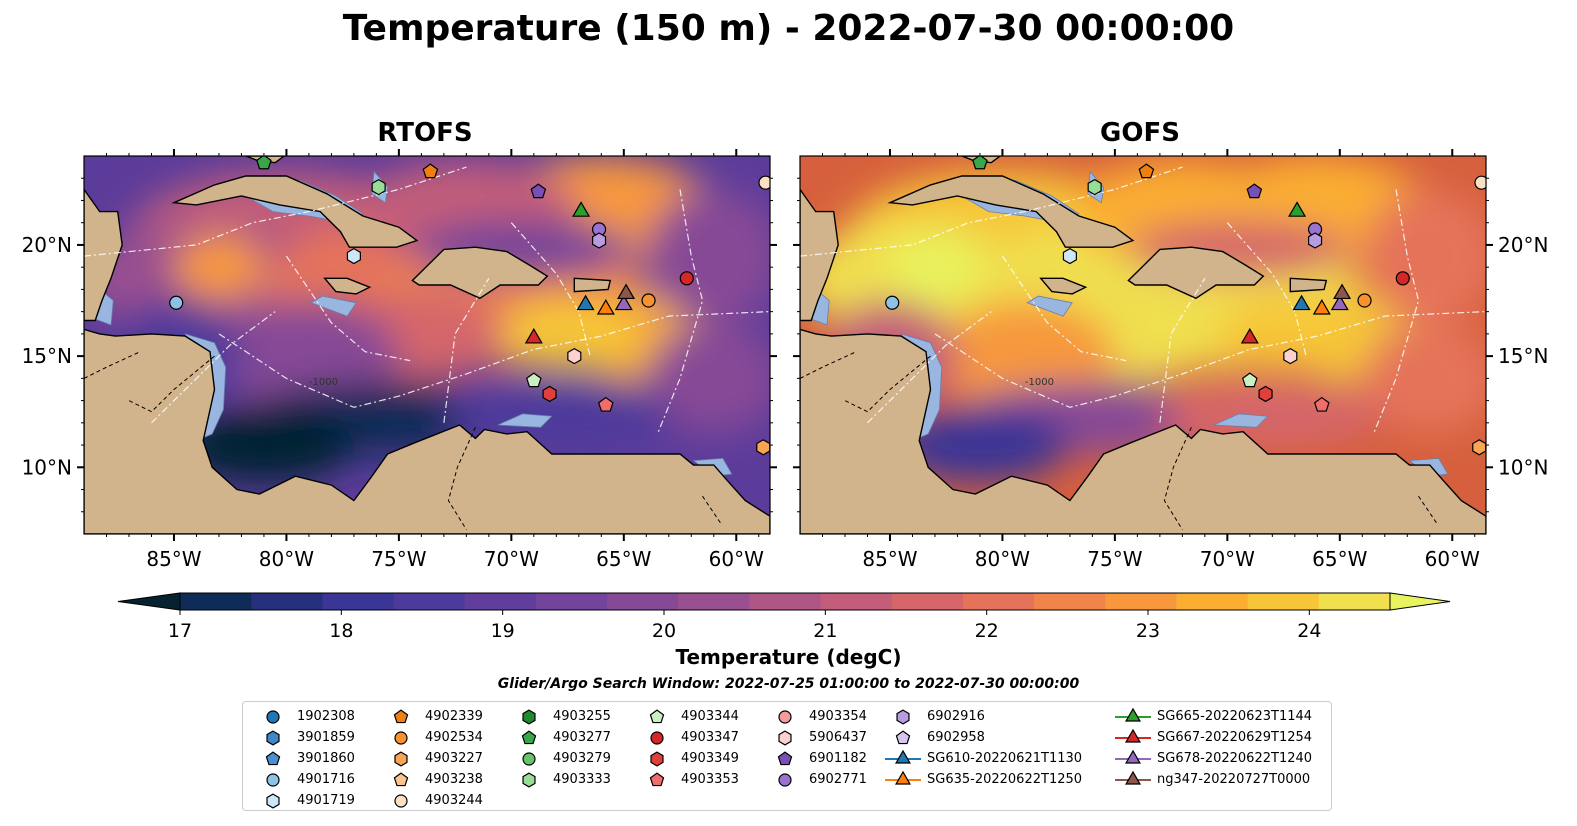  I want to click on platform-marker-sg635-20220622t1250, so click(605, 307).